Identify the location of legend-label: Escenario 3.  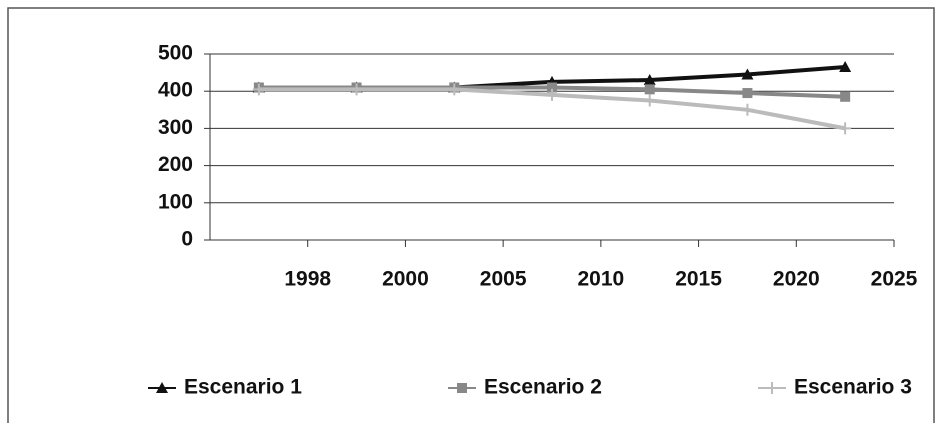
(853, 387).